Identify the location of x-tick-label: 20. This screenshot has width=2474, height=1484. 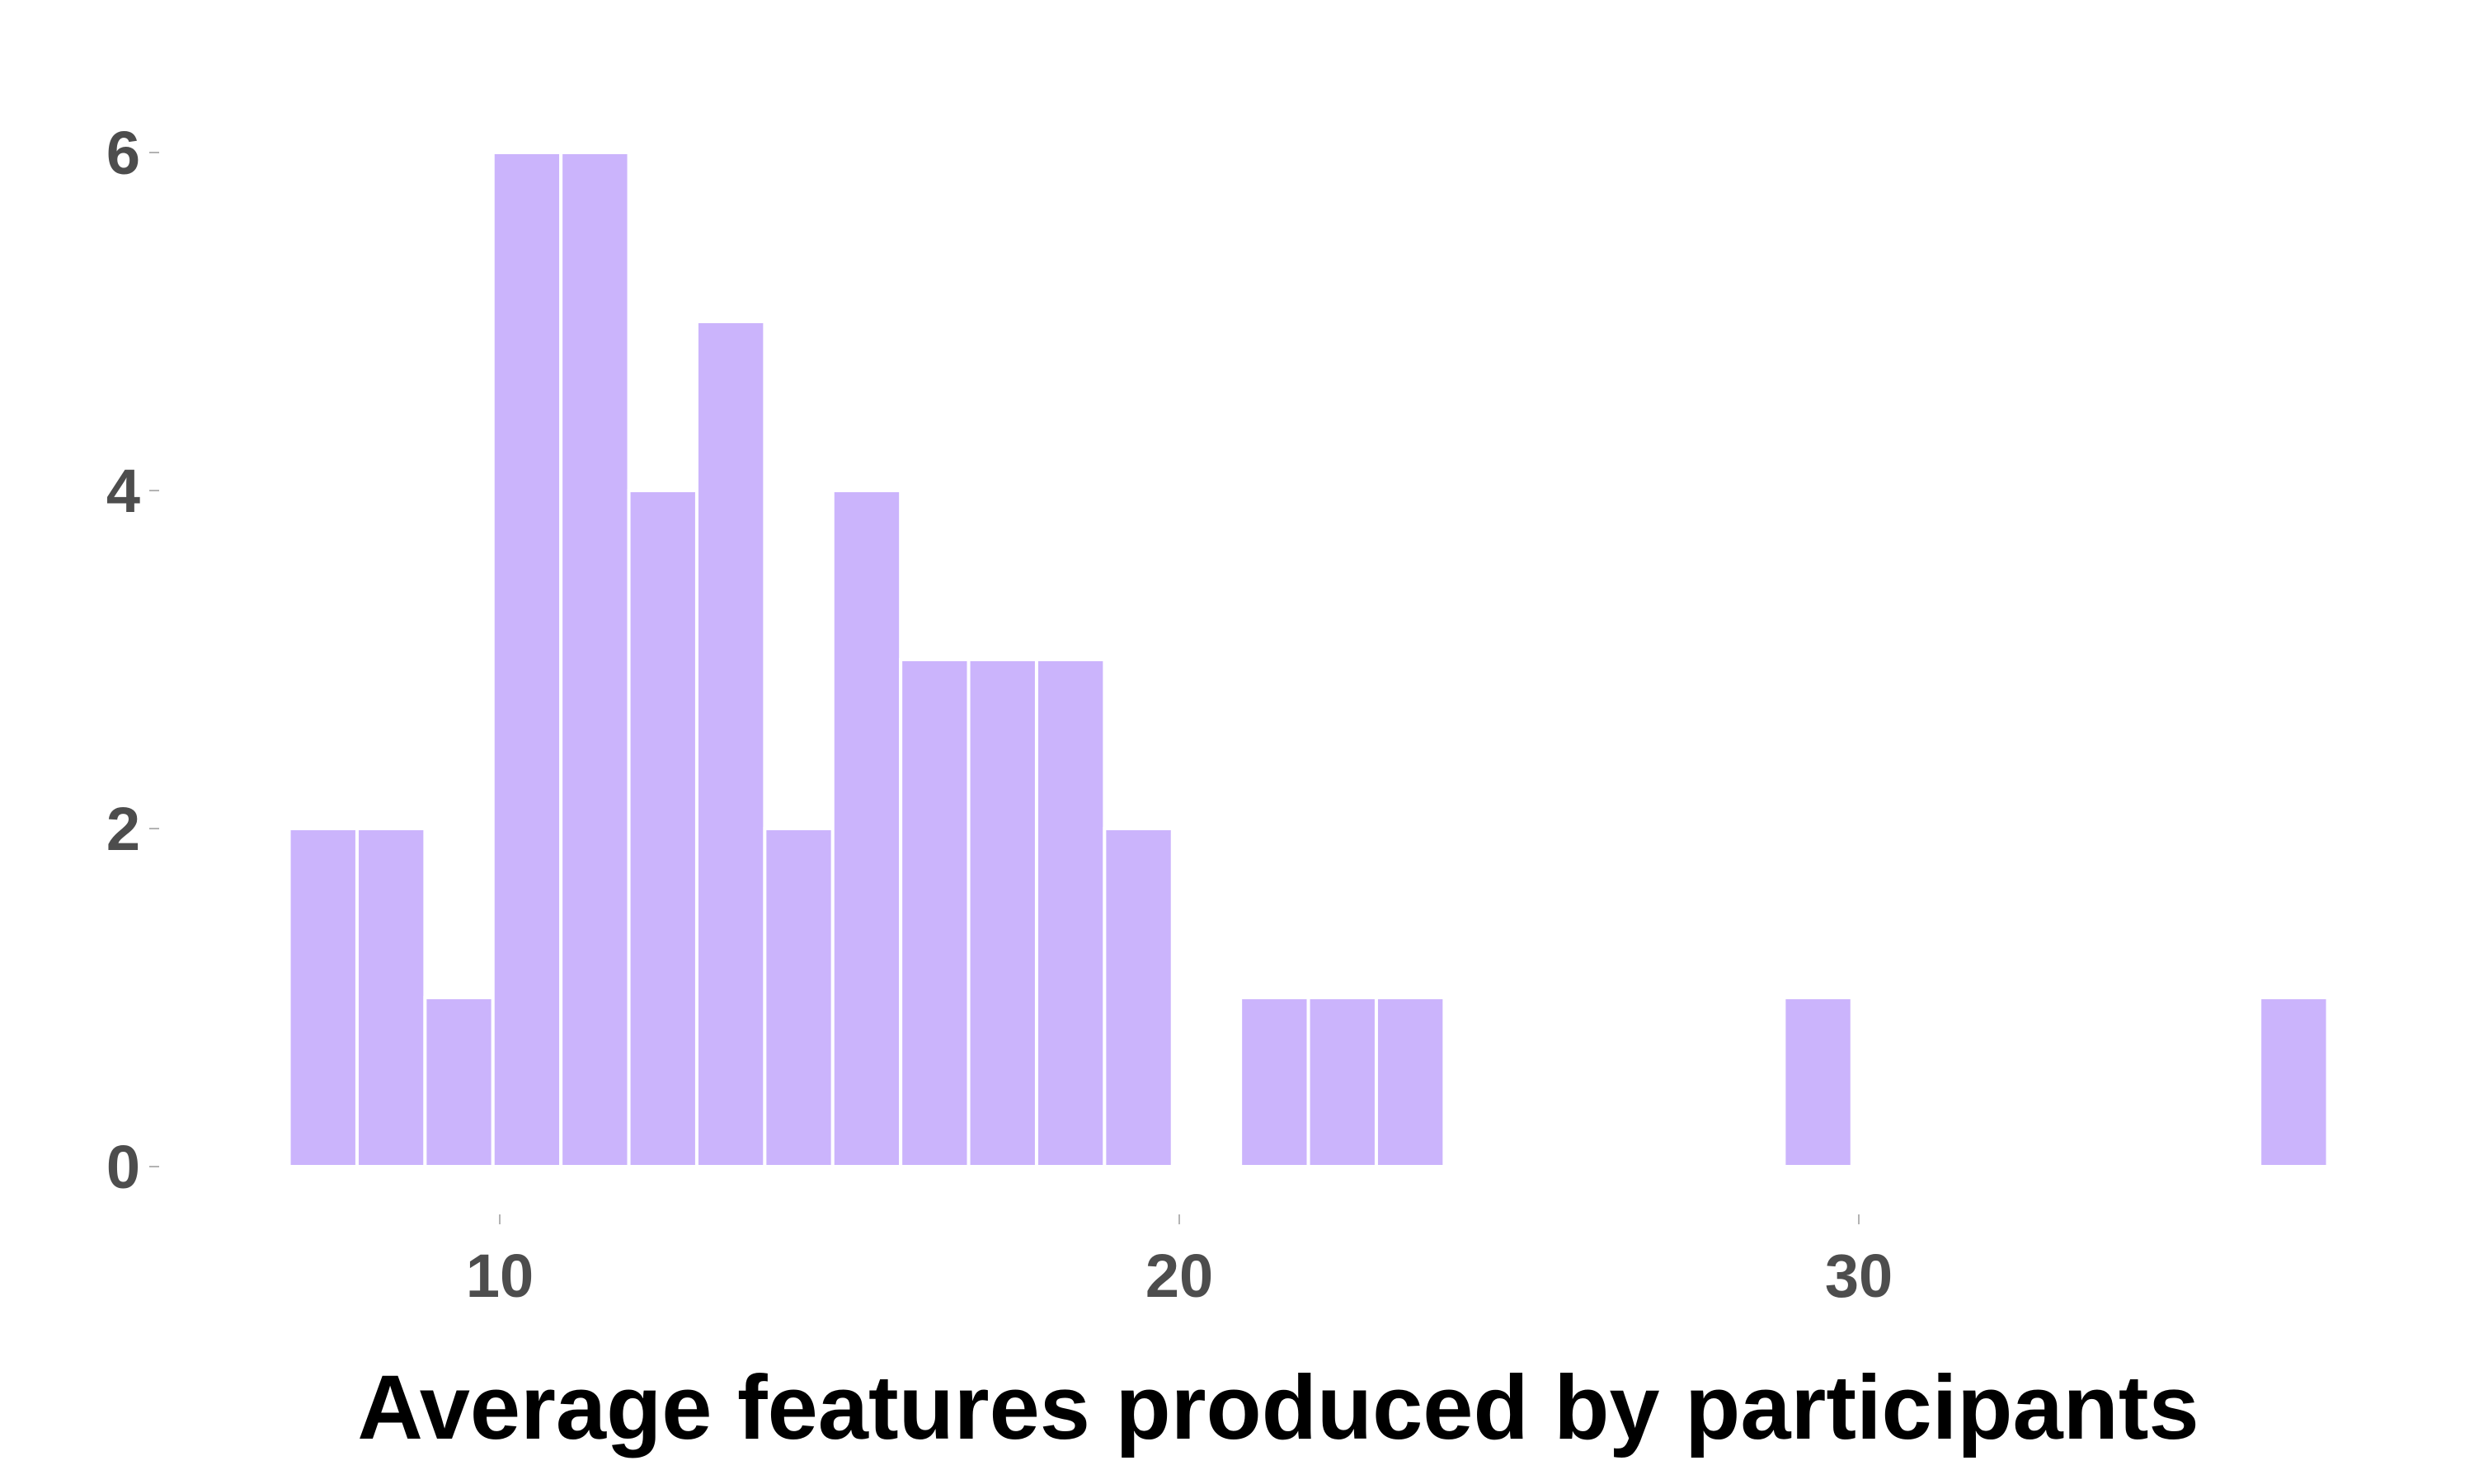
(1179, 1276).